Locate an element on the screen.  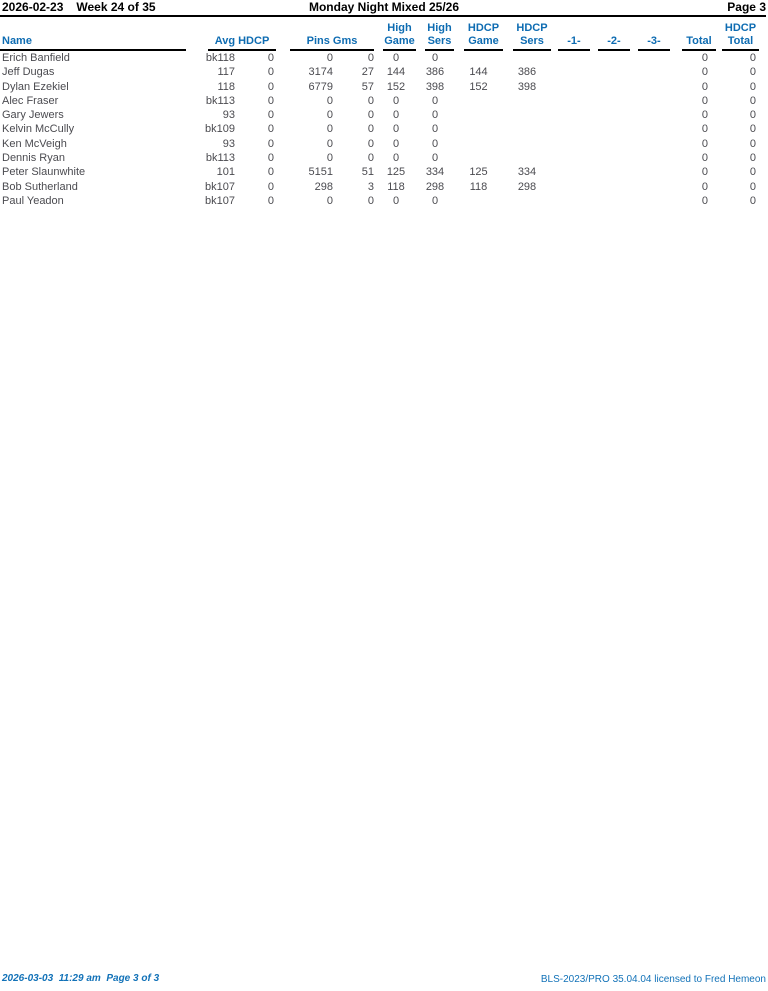
col-header-hdcp-total: Total is located at coordinates (738, 43).